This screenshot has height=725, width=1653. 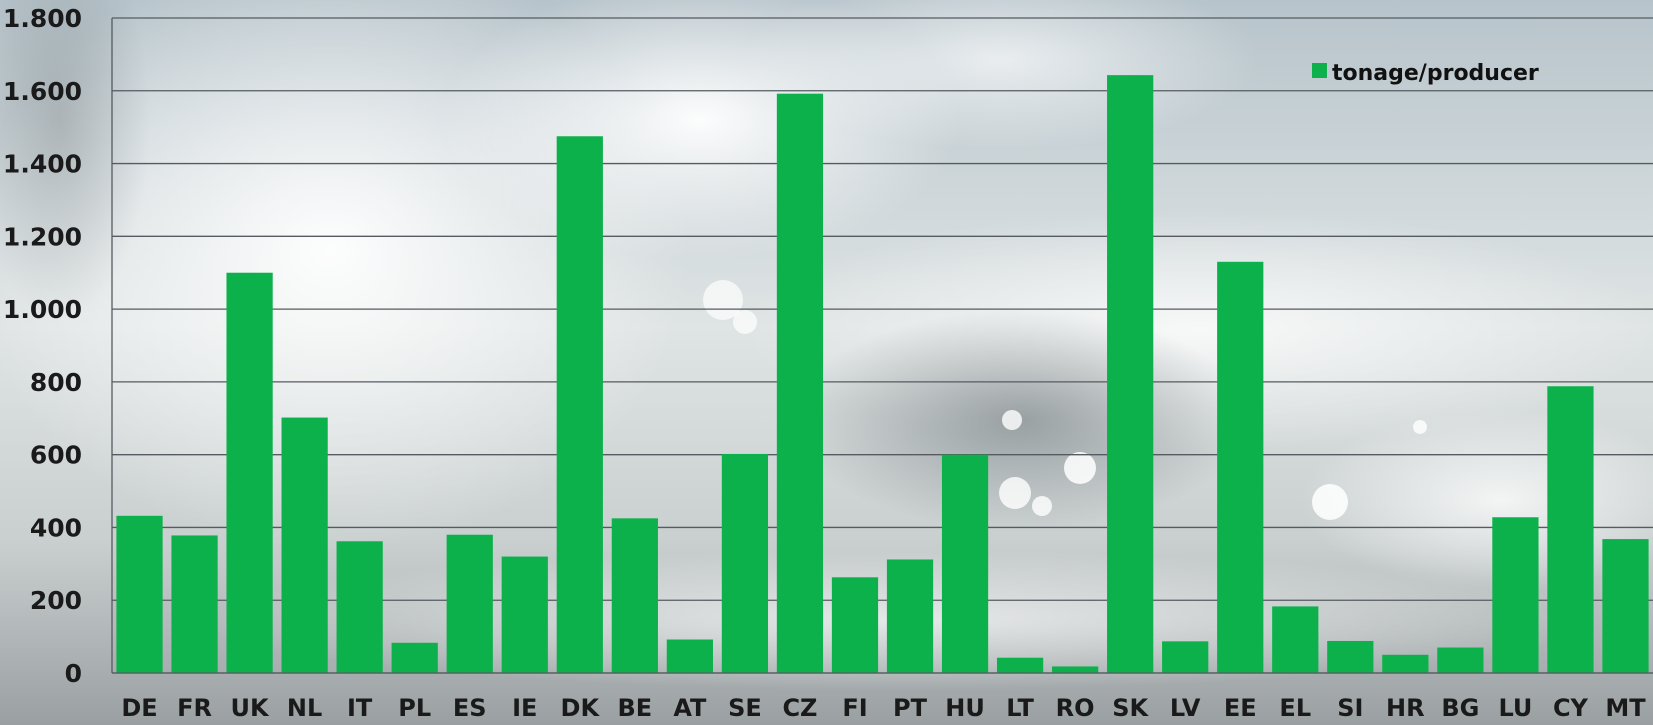 I want to click on x-tick-label: MT, so click(x=1625, y=708).